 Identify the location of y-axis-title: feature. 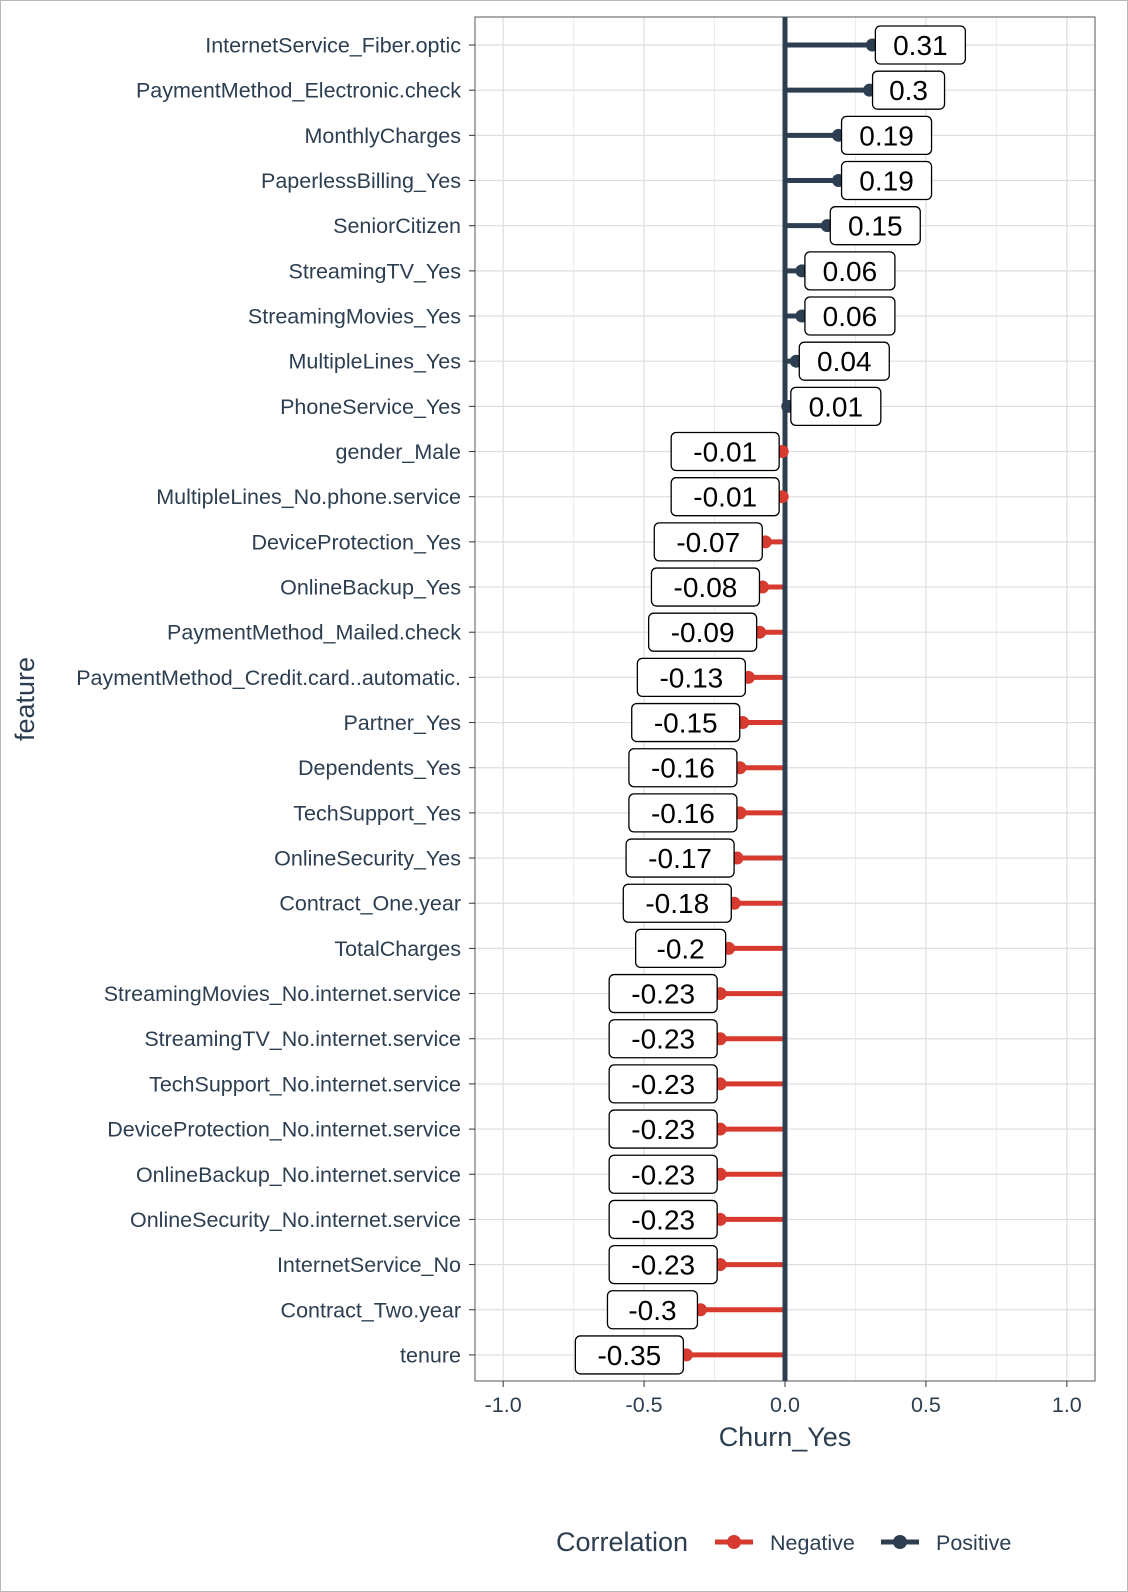
(25, 699).